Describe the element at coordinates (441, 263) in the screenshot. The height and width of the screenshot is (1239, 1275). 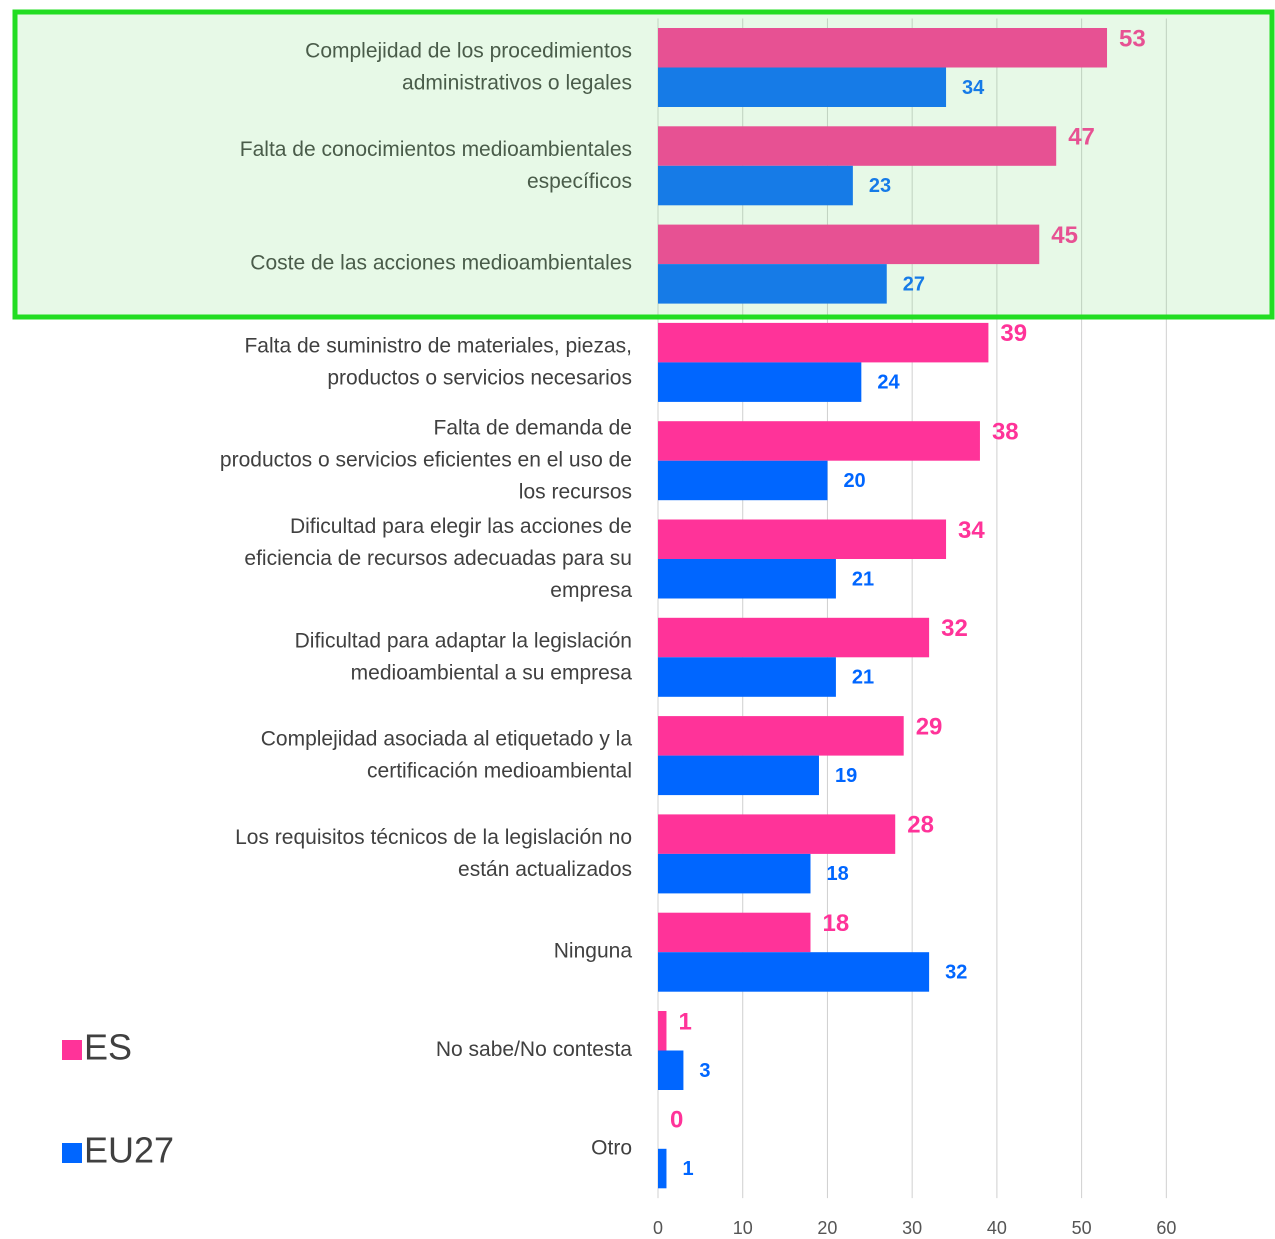
I see `category-label: Coste de las acciones medioambientales` at that location.